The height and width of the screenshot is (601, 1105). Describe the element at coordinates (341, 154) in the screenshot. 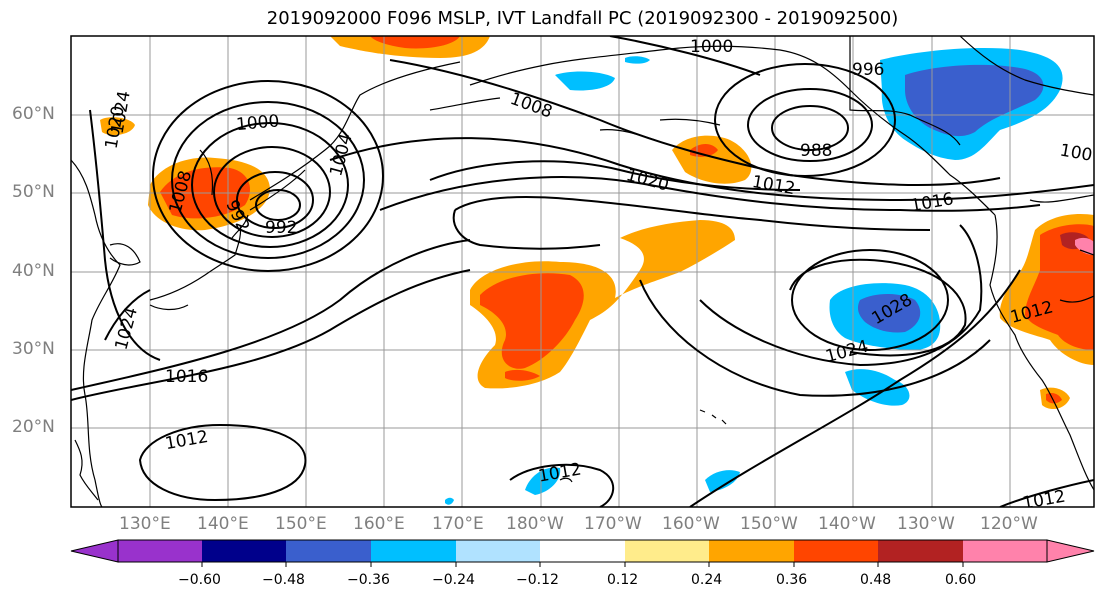

I see `contour-label: 1004` at that location.